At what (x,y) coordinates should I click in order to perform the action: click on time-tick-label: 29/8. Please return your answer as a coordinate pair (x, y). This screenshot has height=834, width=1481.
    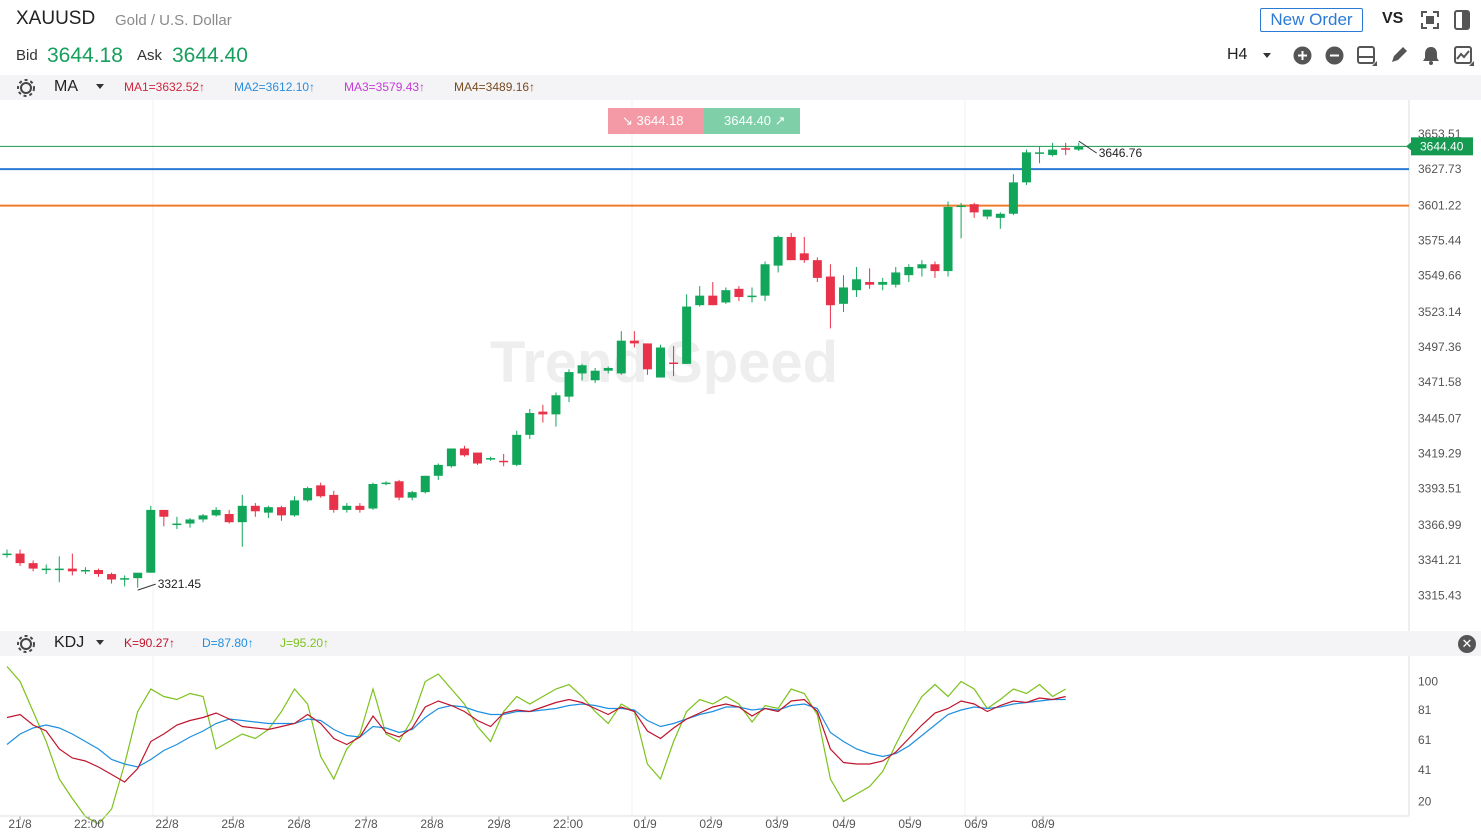
    Looking at the image, I should click on (499, 824).